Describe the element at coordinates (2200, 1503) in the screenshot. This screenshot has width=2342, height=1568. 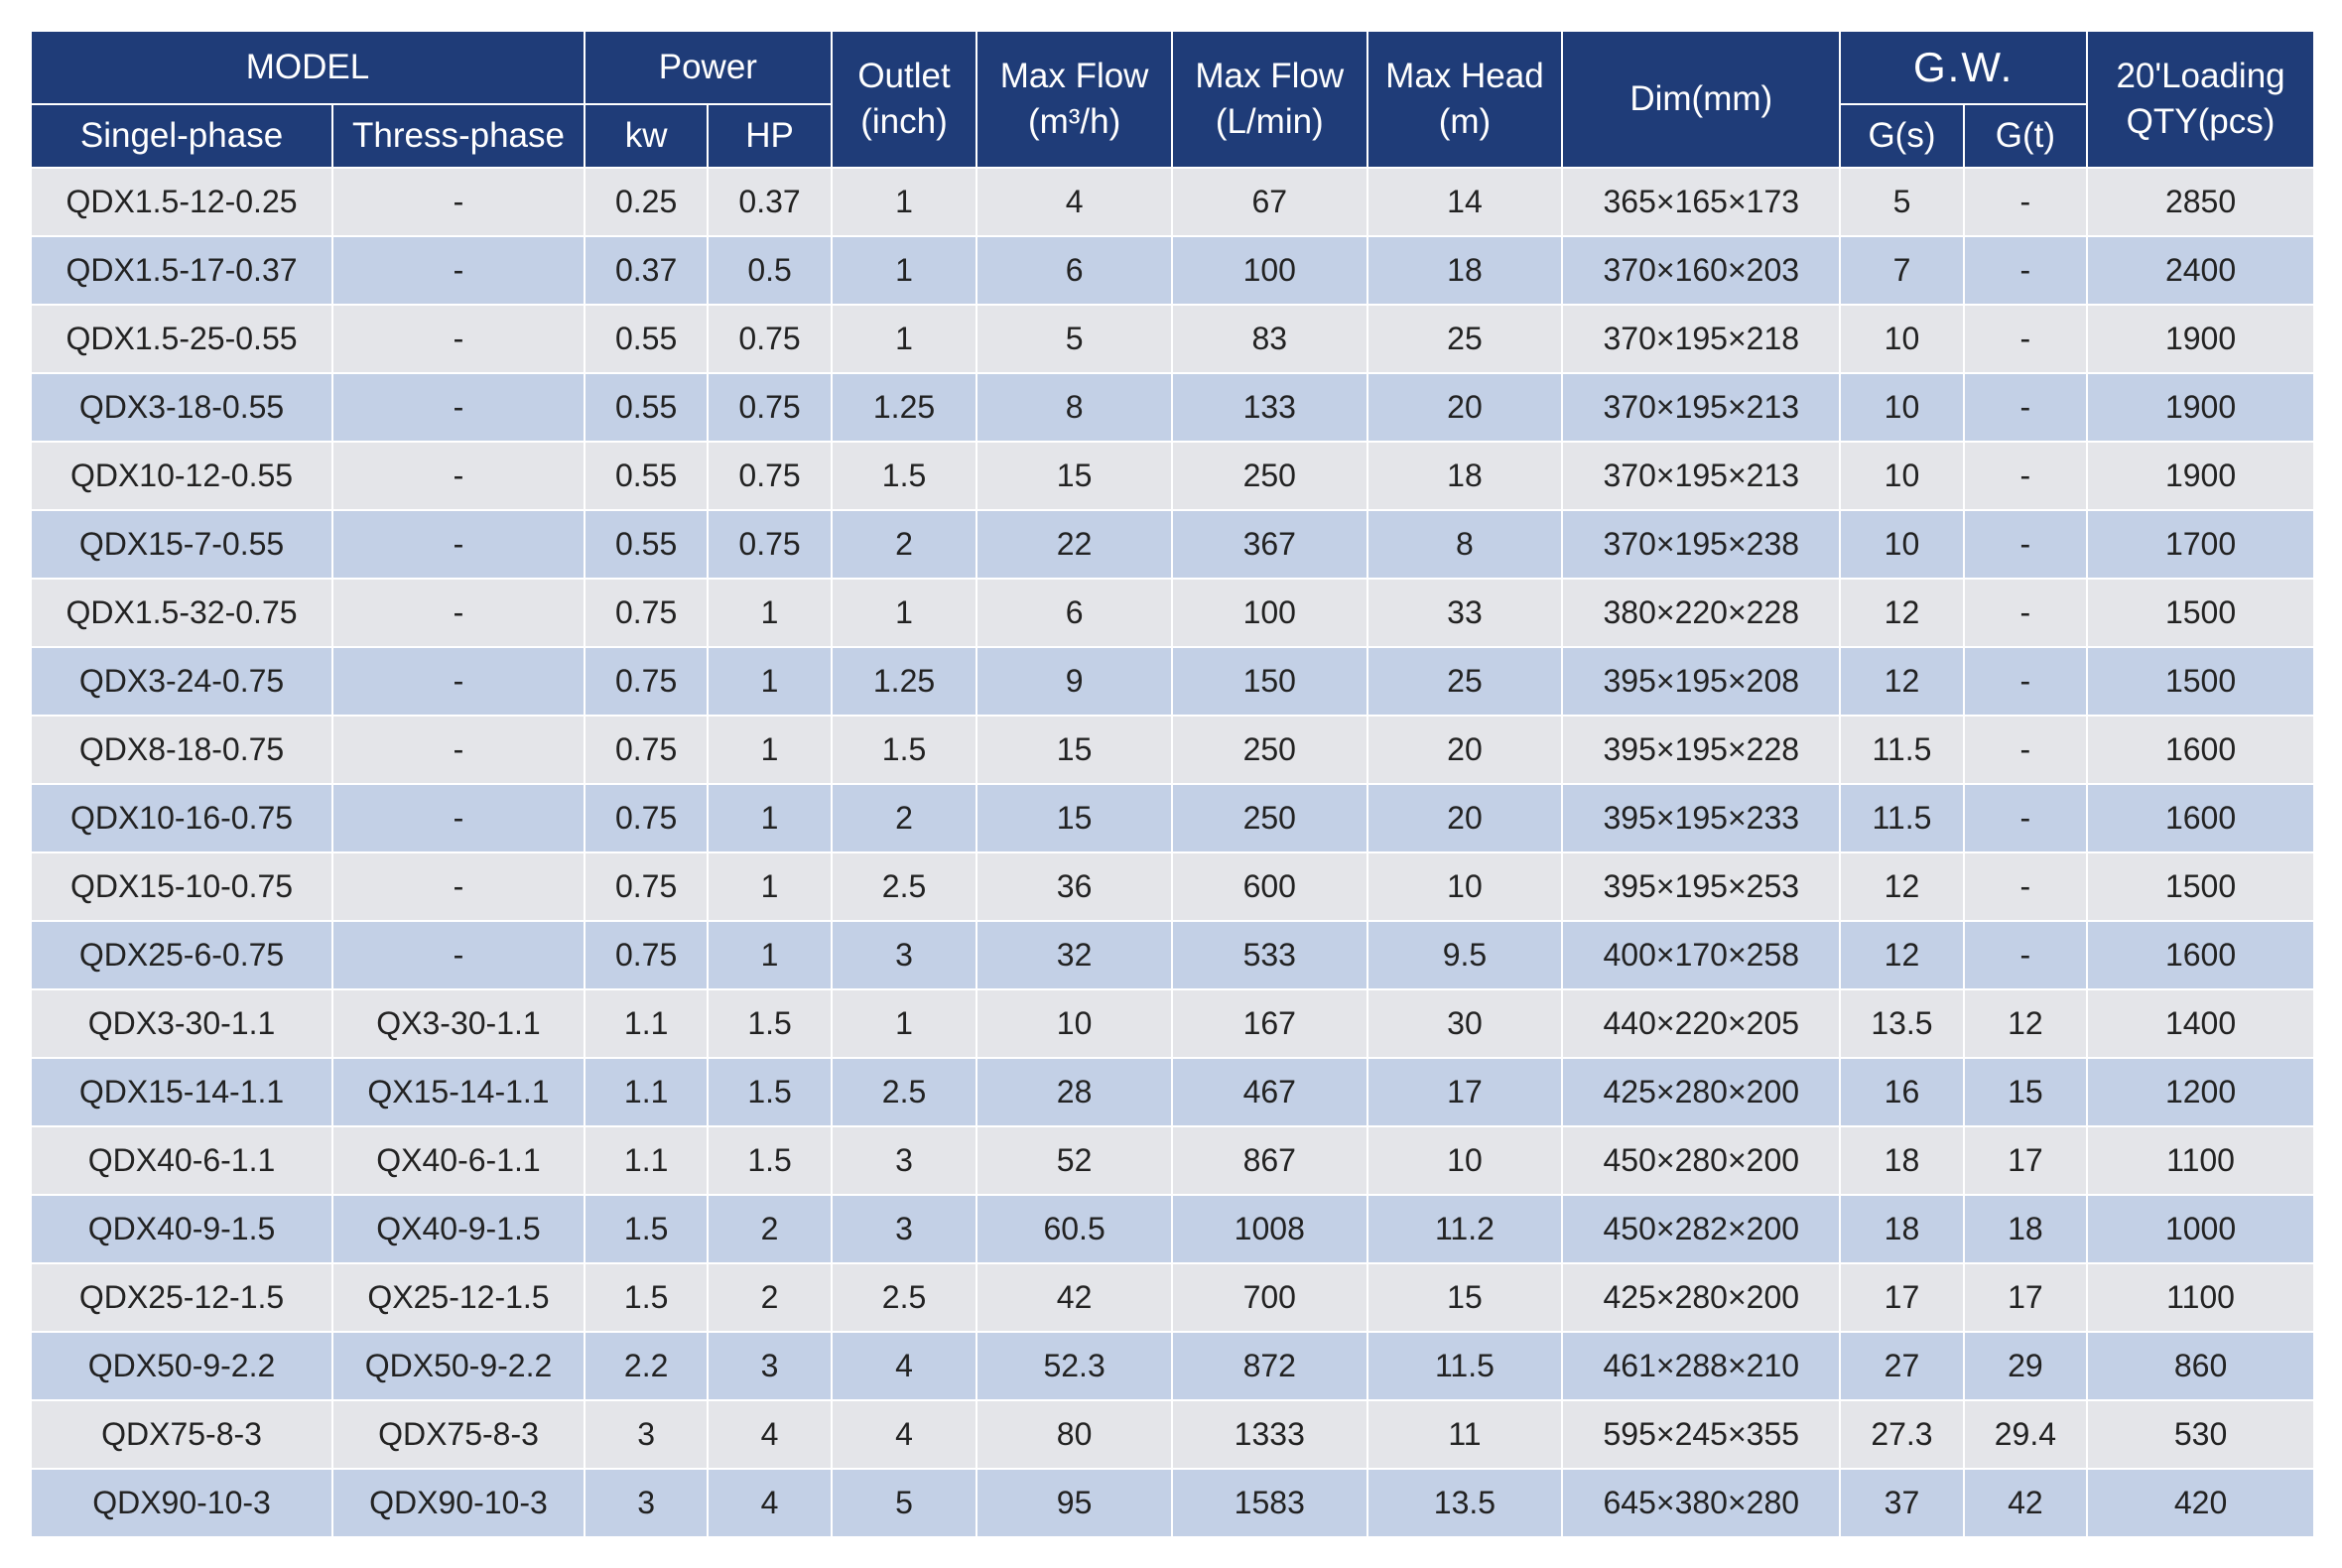
I see `cell-loading-qty: 420` at that location.